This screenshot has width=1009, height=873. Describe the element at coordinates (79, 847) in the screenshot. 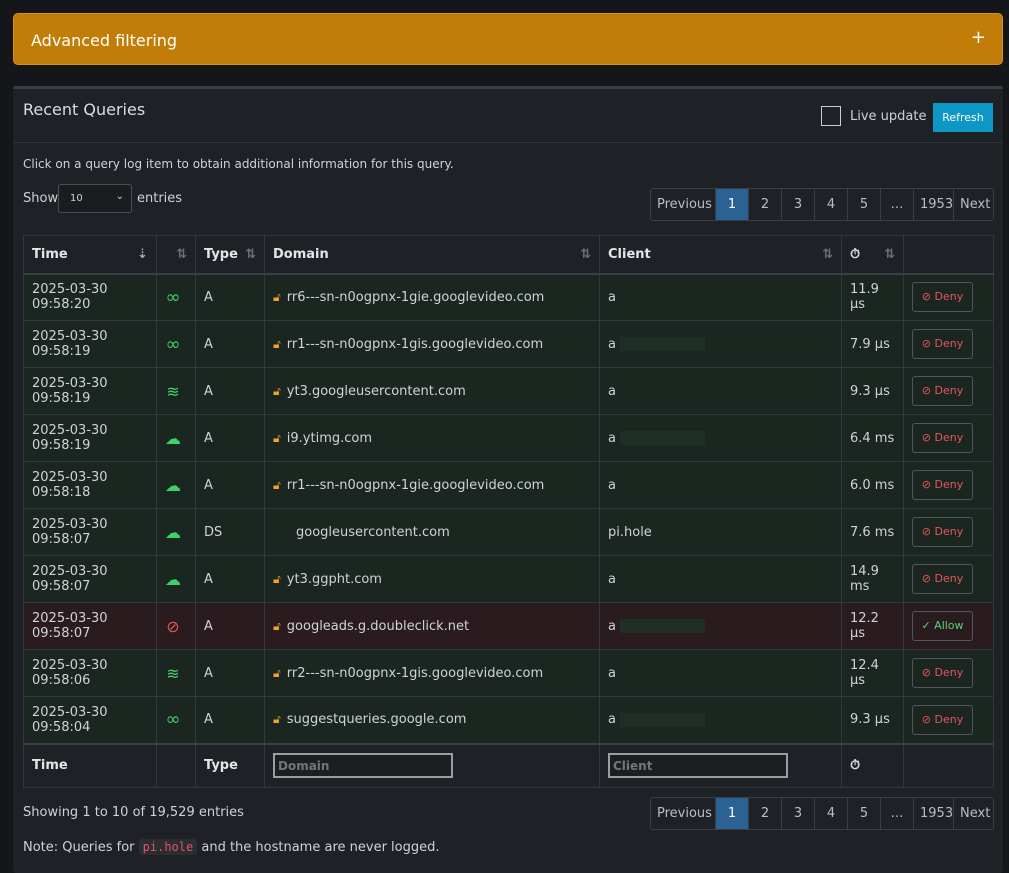

I see `note-prefix: Note: Queries for` at that location.